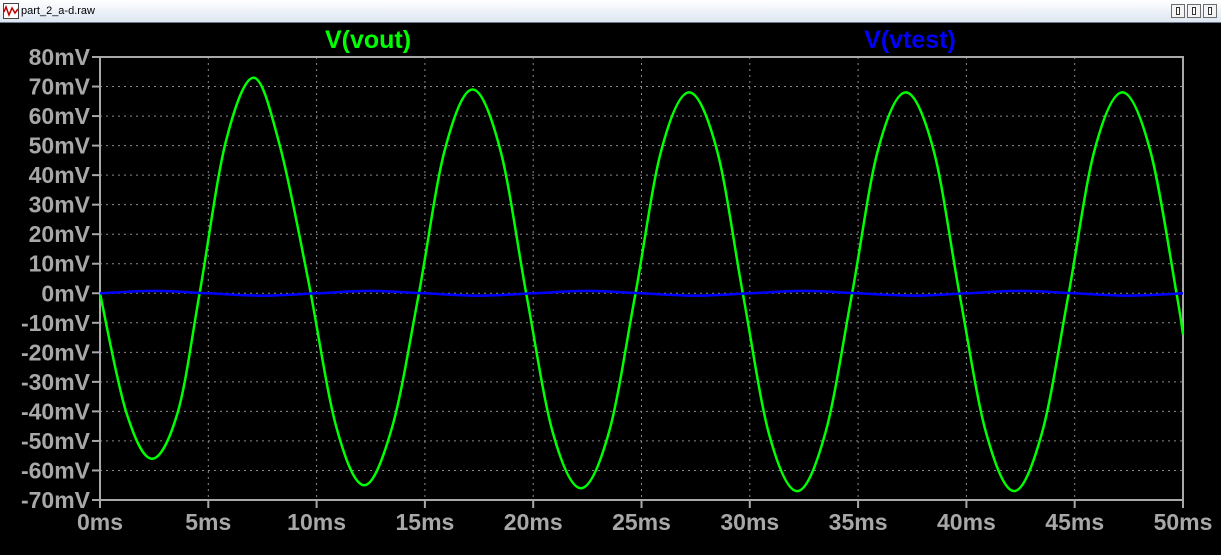  Describe the element at coordinates (966, 522) in the screenshot. I see `x-tick-label: 40ms` at that location.